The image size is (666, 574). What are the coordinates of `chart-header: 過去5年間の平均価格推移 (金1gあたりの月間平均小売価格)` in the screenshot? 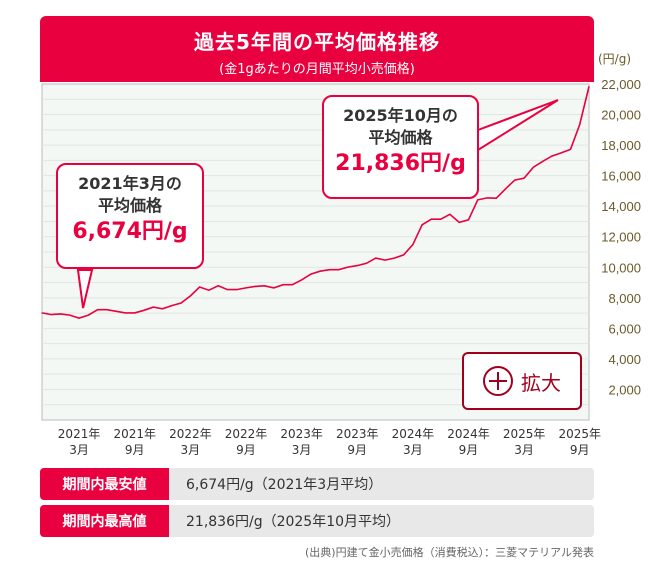 It's located at (317, 49).